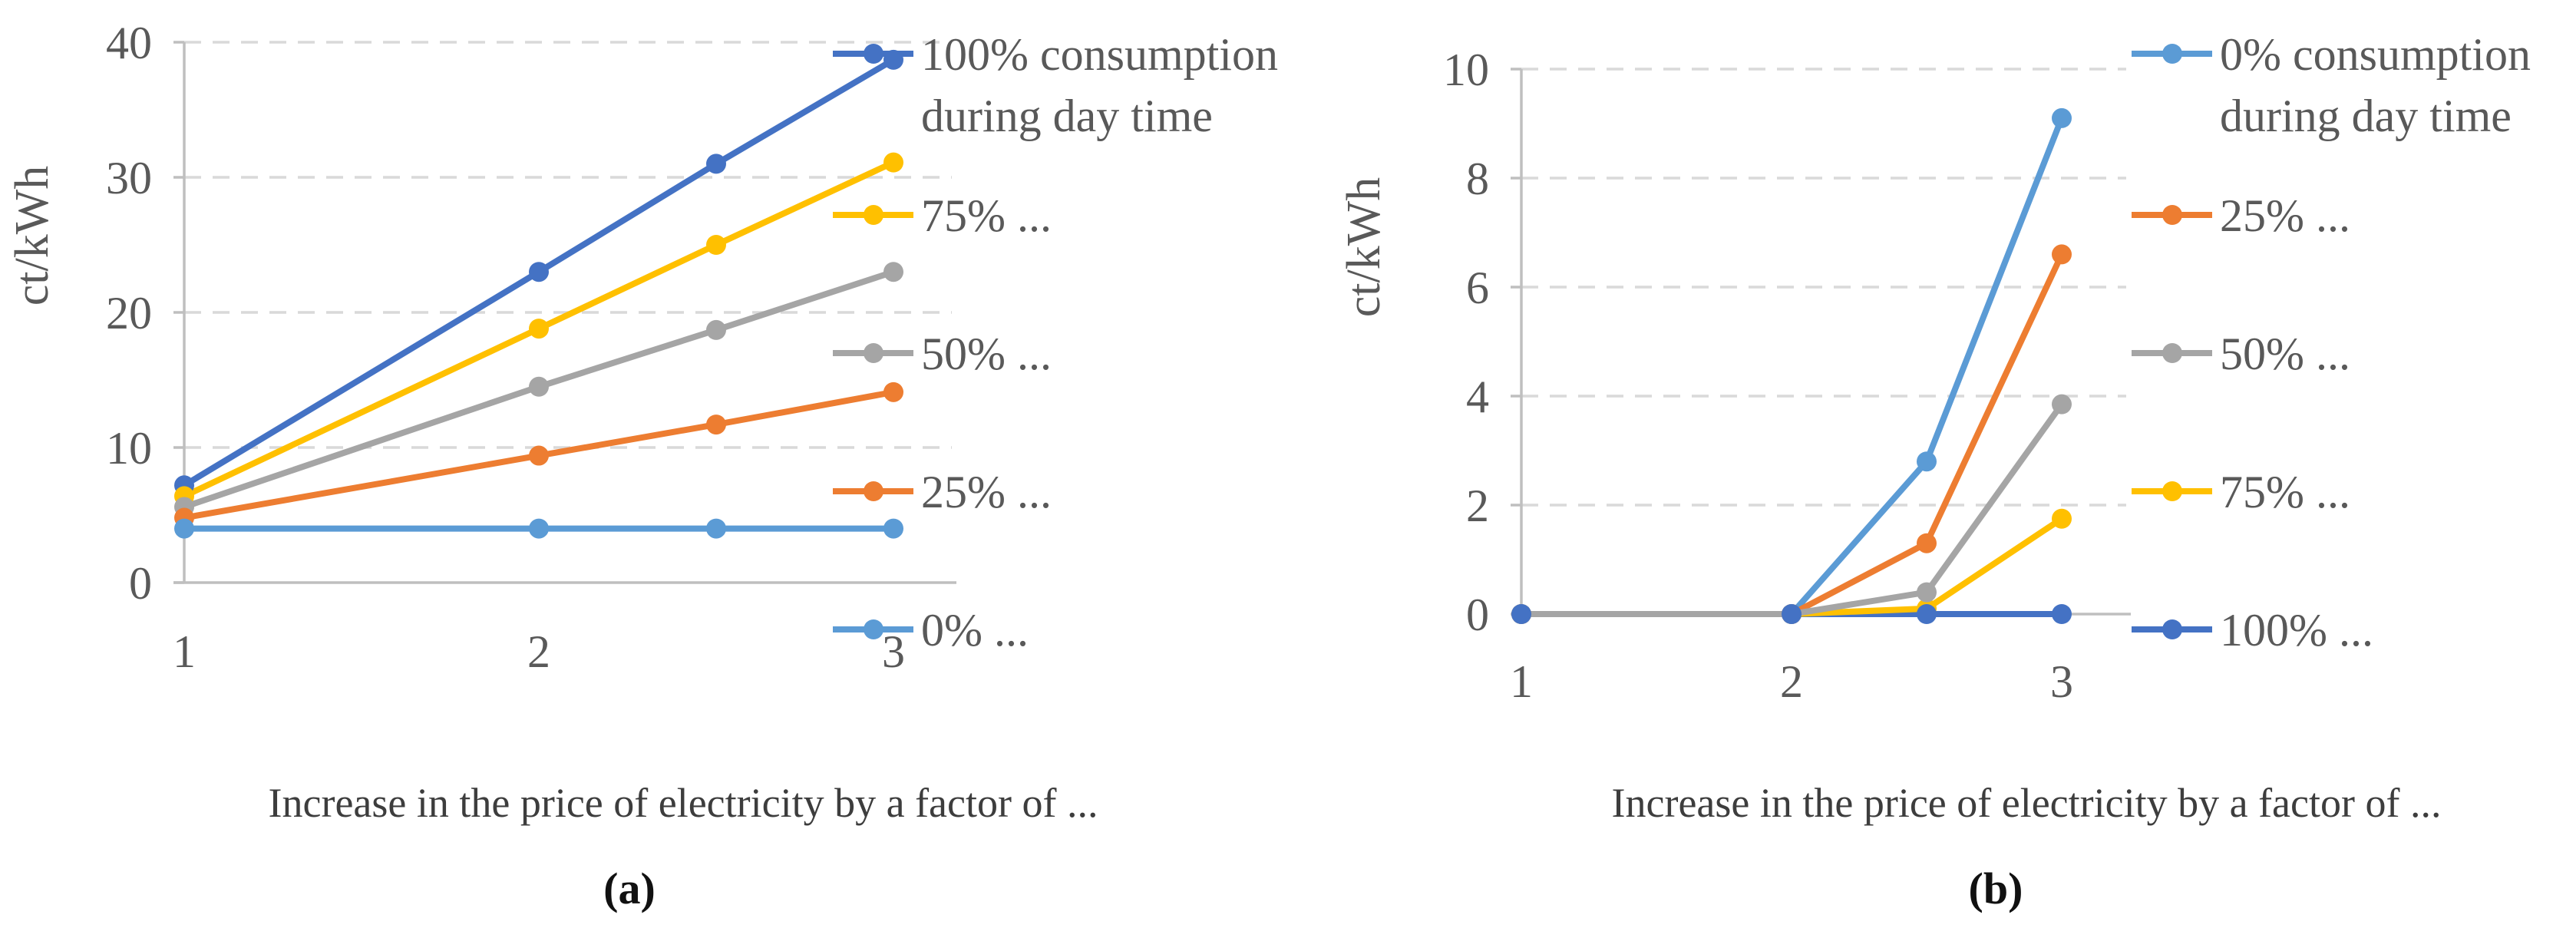  I want to click on chart-b-series-4-marker-x2.5, so click(1927, 614).